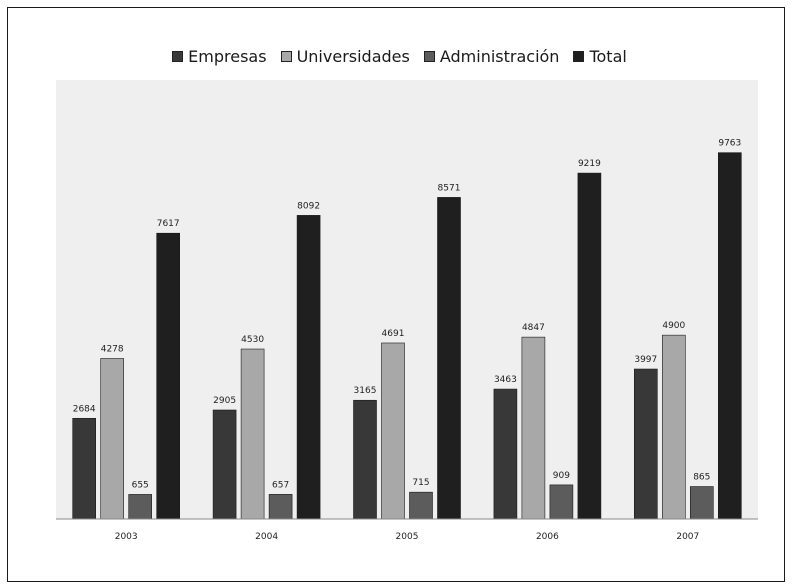 The height and width of the screenshot is (586, 799). Describe the element at coordinates (224, 464) in the screenshot. I see `bar-empresas-2004` at that location.